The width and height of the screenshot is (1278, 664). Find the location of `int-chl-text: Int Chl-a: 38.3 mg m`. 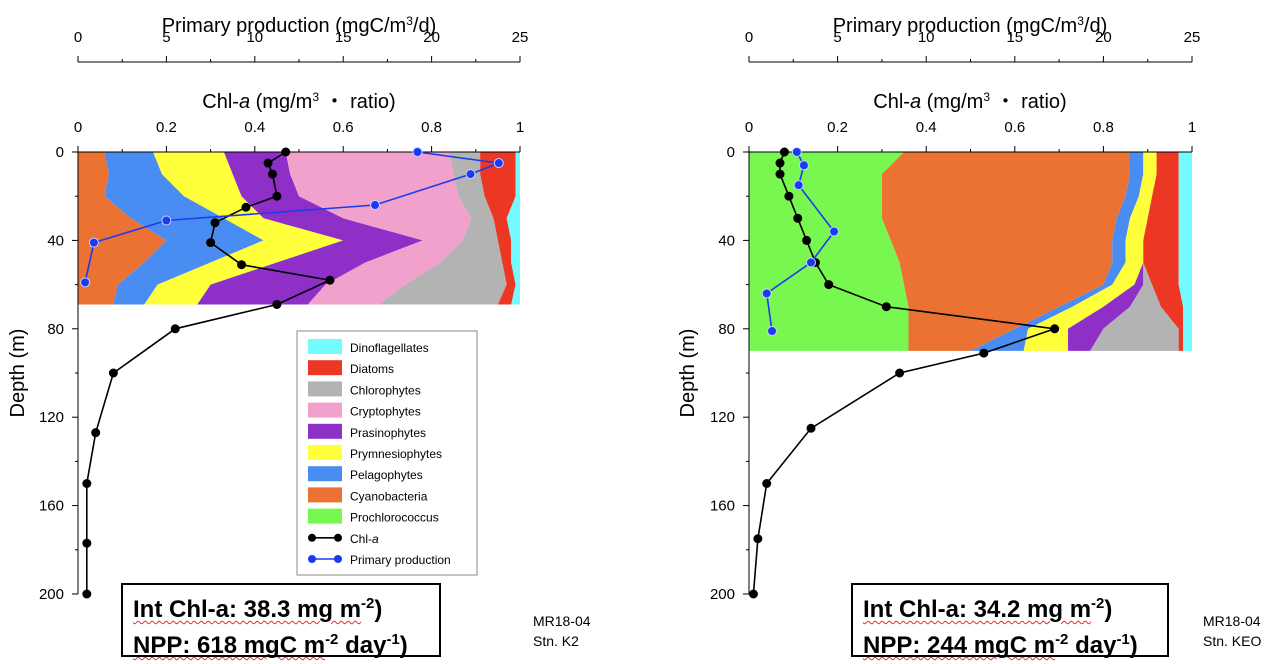

int-chl-text: Int Chl-a: 38.3 mg m is located at coordinates (247, 609).